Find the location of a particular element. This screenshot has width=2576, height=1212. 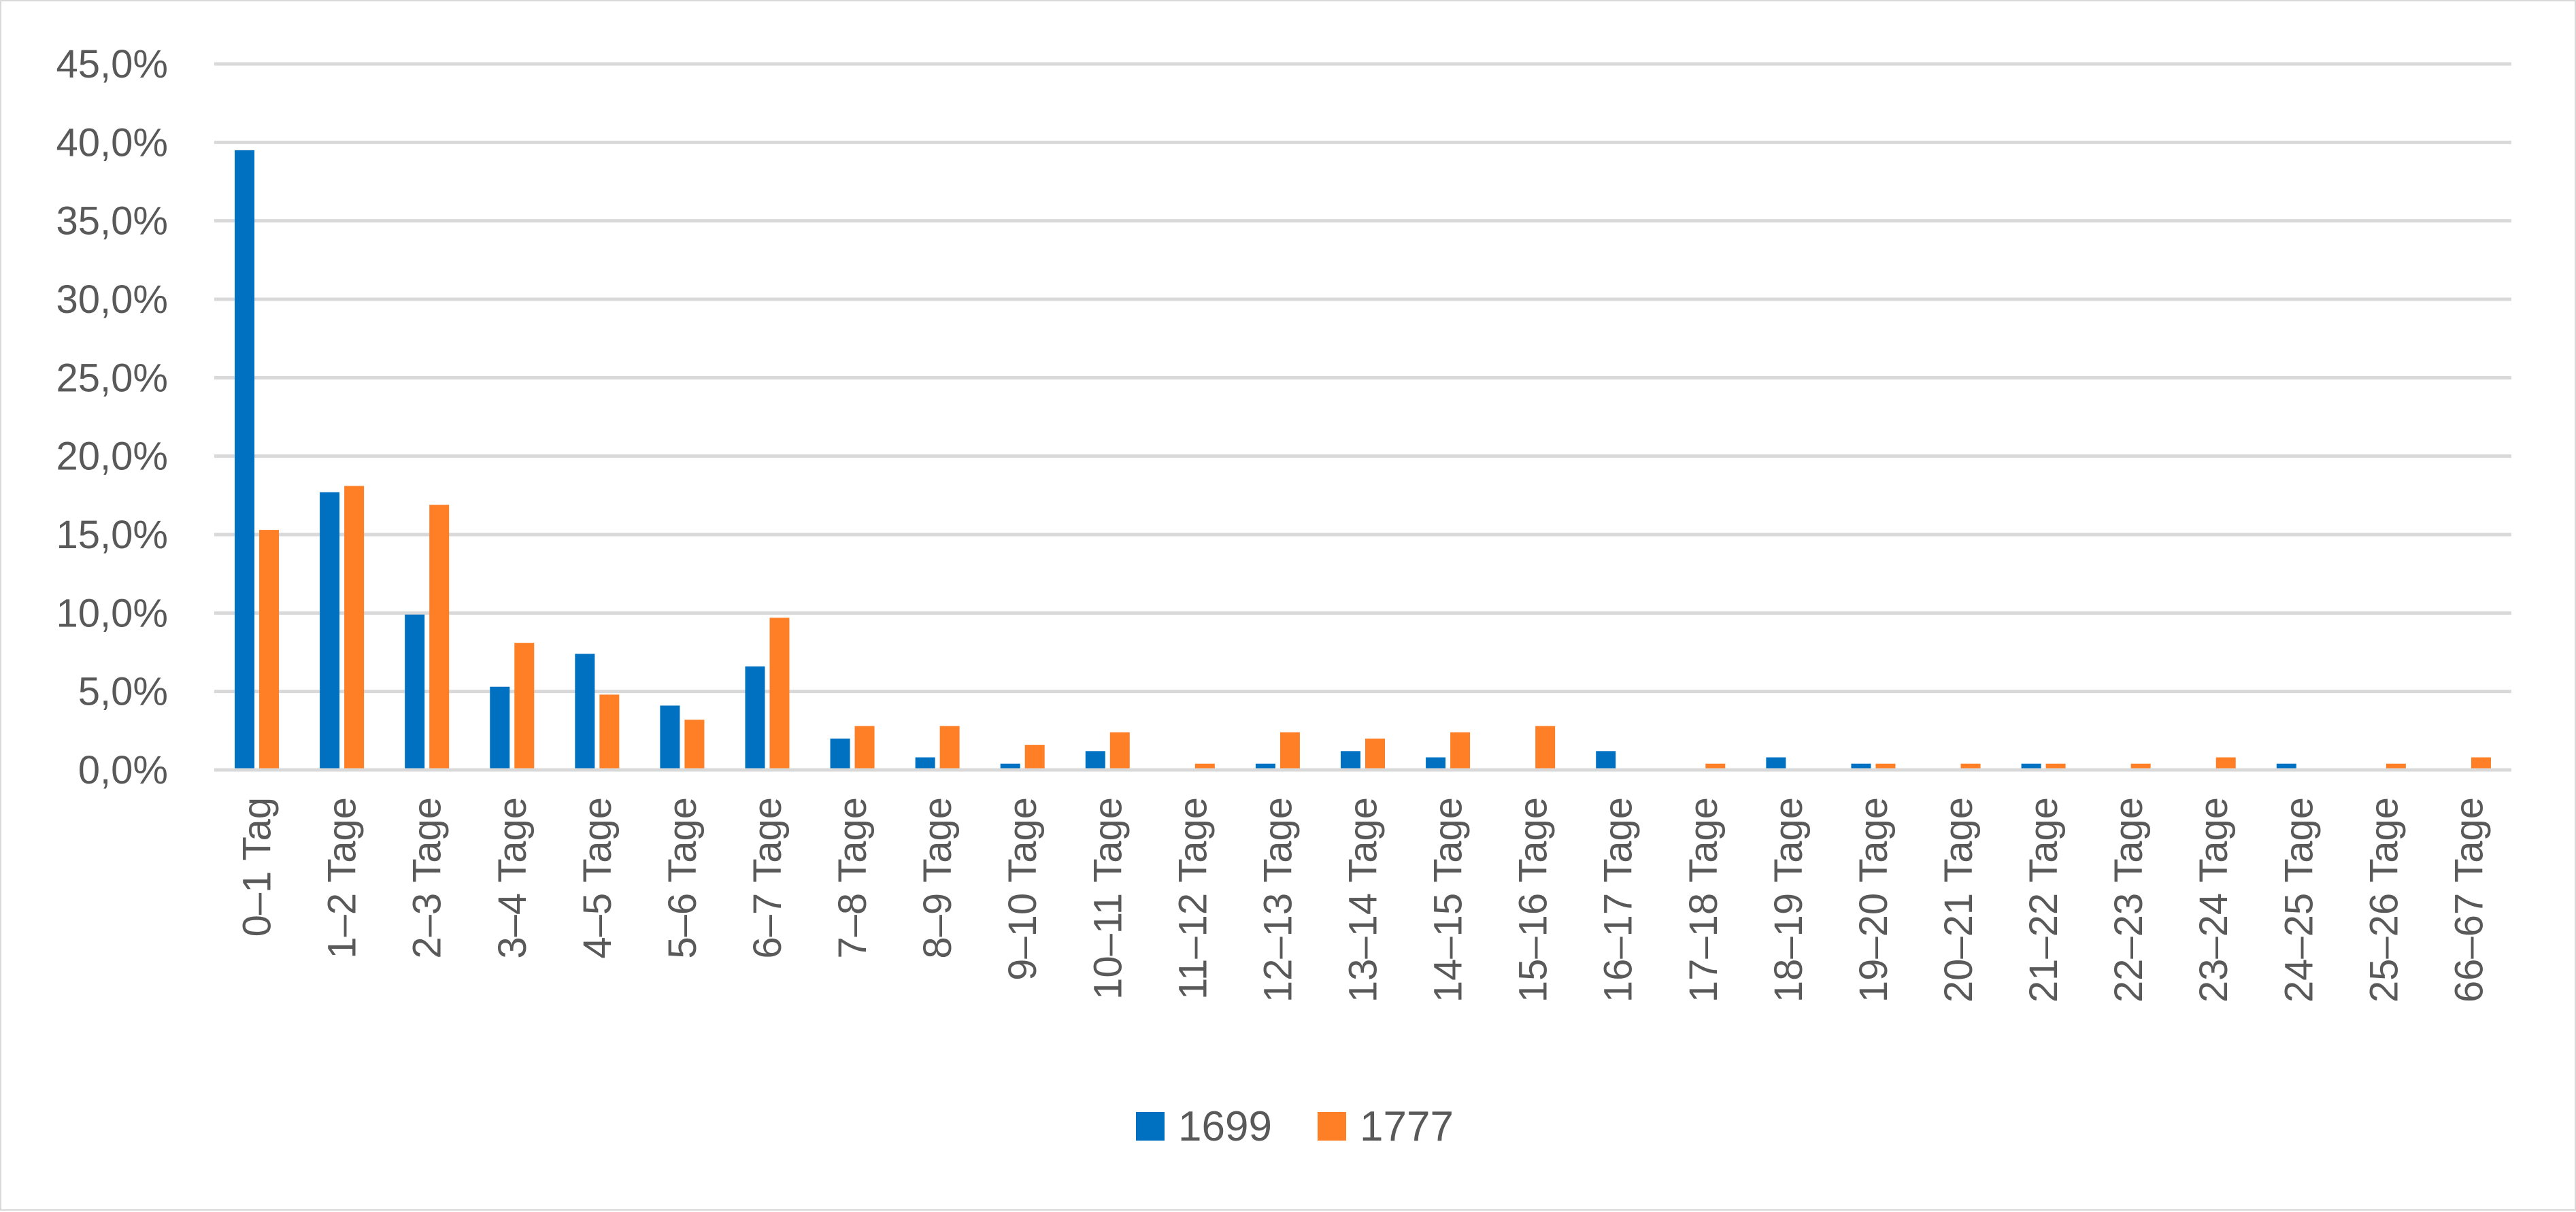

x-tick-label: 16–17 Tage is located at coordinates (1618, 900).